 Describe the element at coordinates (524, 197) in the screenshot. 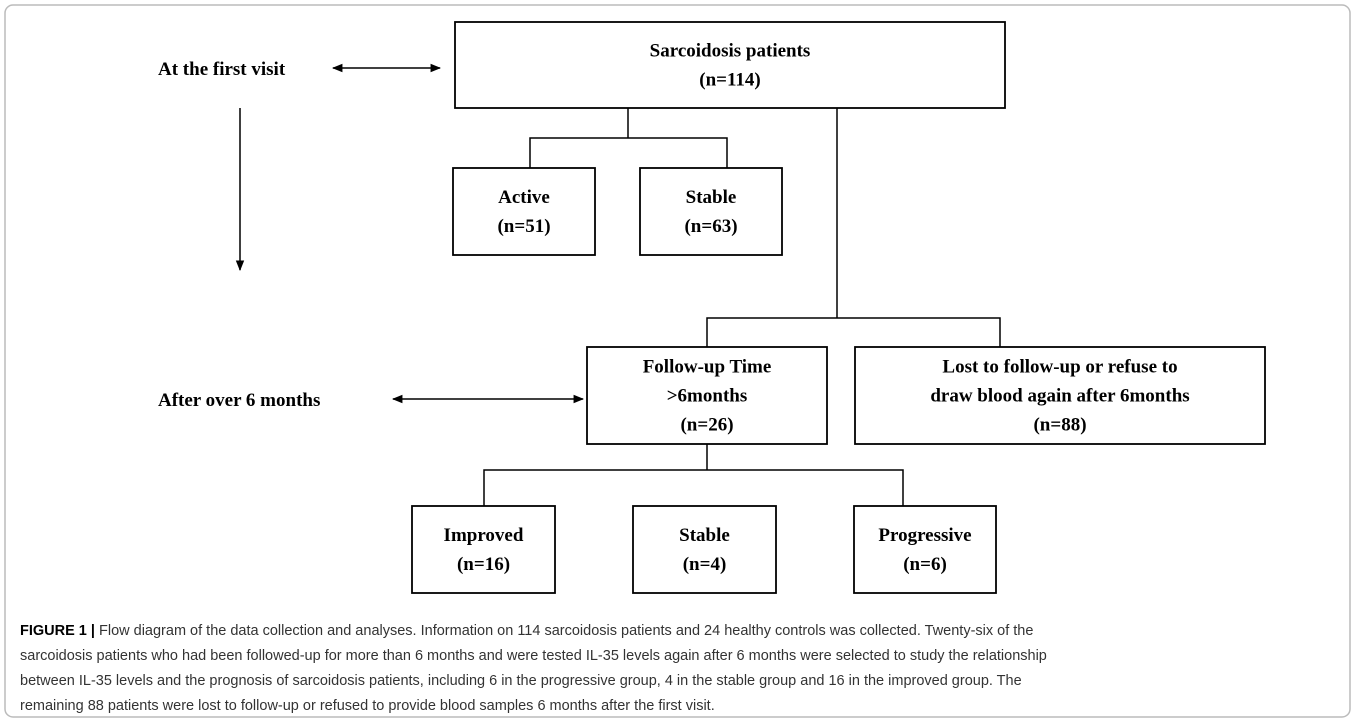

I see `node-label: Active` at that location.